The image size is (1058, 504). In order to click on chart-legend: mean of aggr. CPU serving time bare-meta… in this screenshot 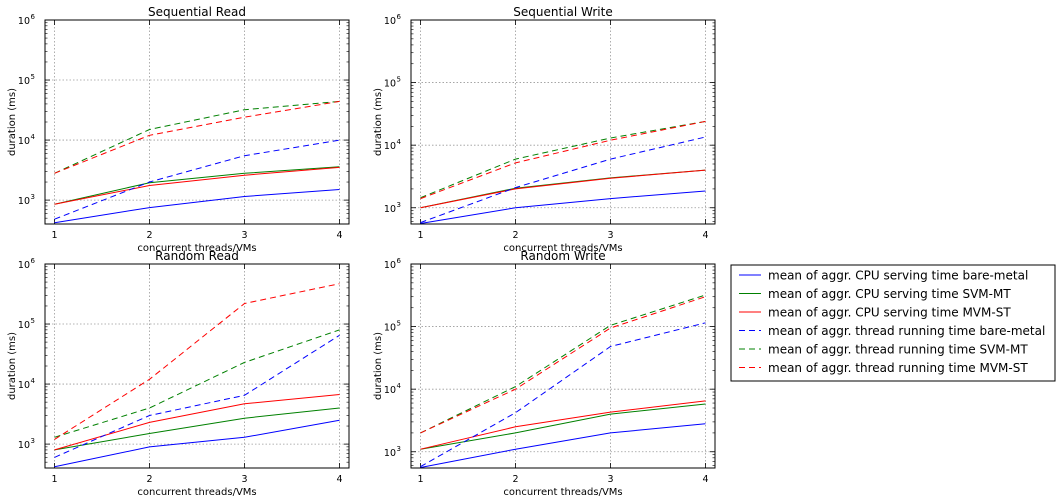, I will do `click(893, 323)`.